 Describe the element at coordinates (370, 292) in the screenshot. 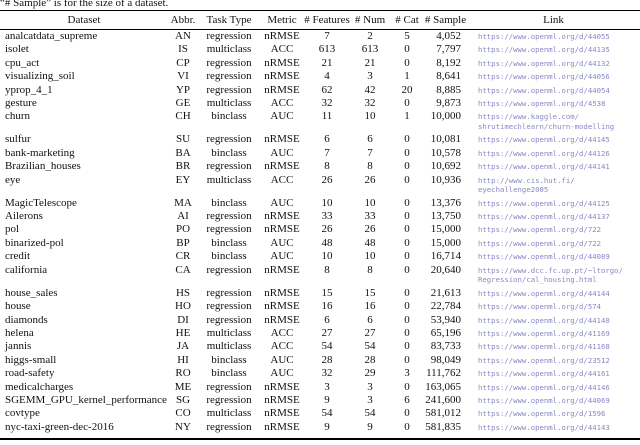

I see `num-numerical: 15` at that location.